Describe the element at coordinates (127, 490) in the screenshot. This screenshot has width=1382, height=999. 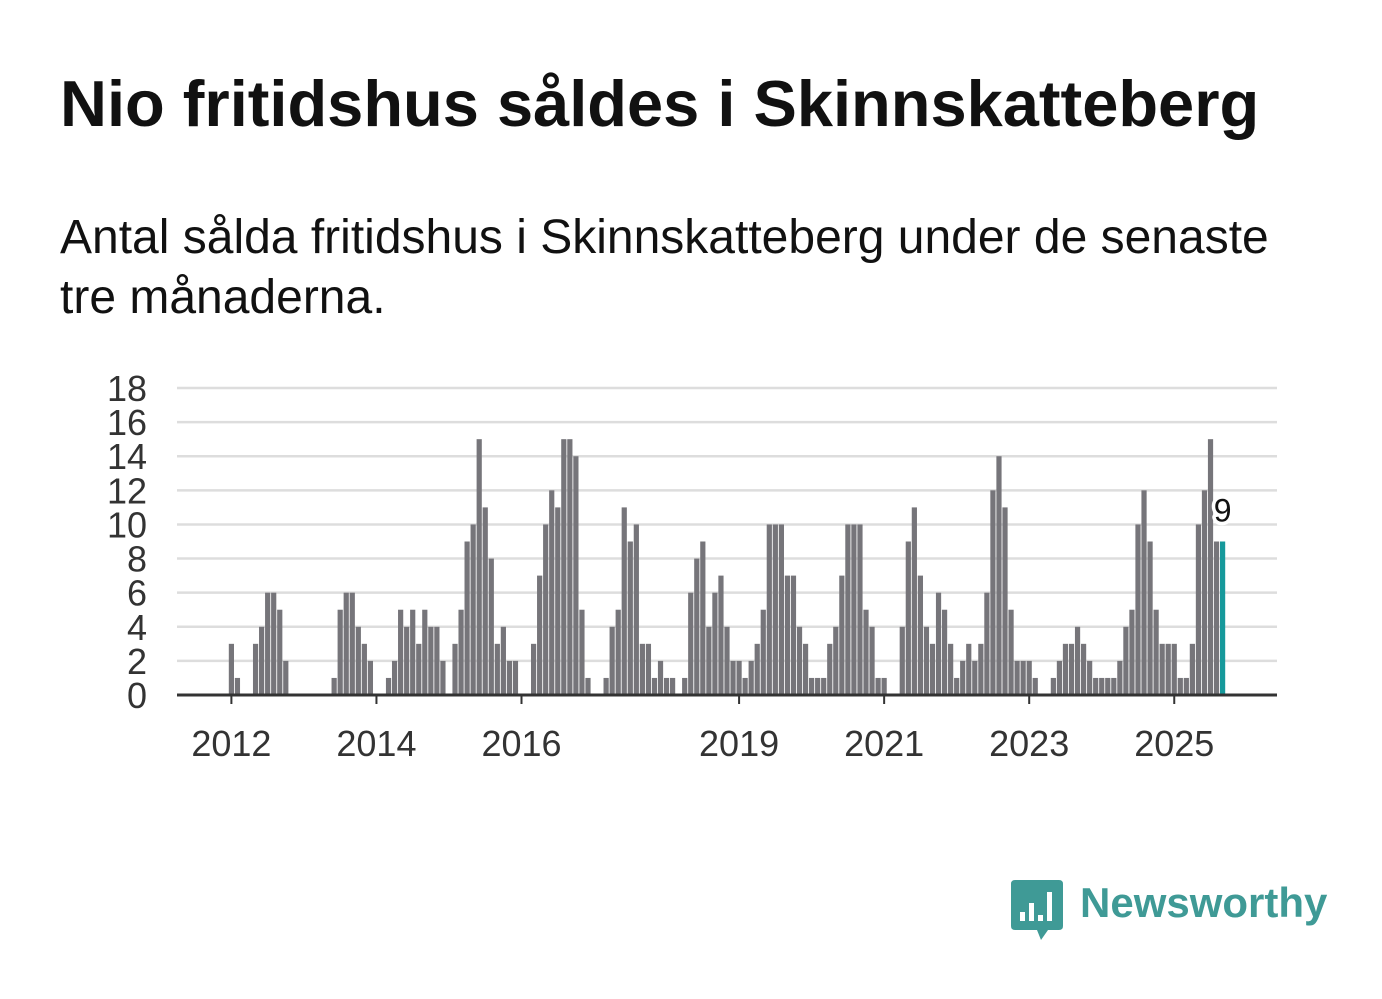
I see `y-tick-label: 12` at that location.